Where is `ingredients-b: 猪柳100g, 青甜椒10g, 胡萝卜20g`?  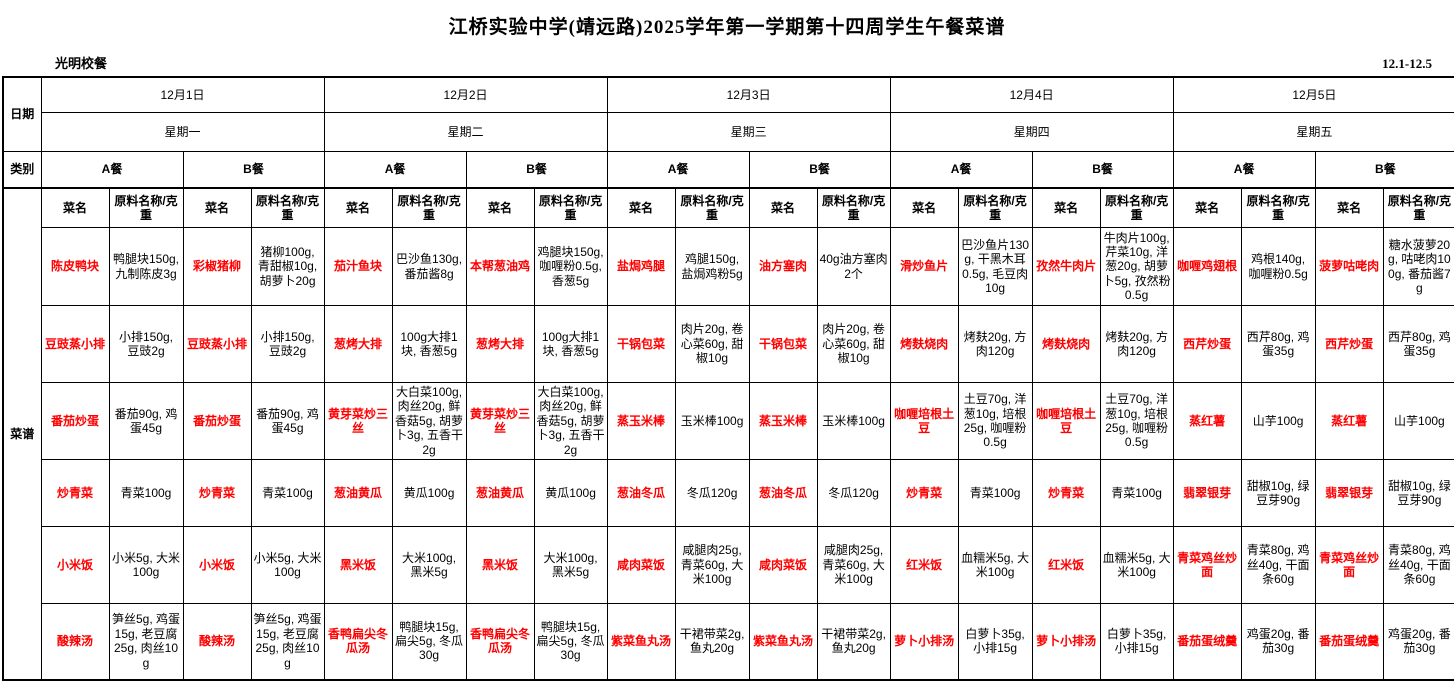
ingredients-b: 猪柳100g, 青甜椒10g, 胡萝卜20g is located at coordinates (287, 266).